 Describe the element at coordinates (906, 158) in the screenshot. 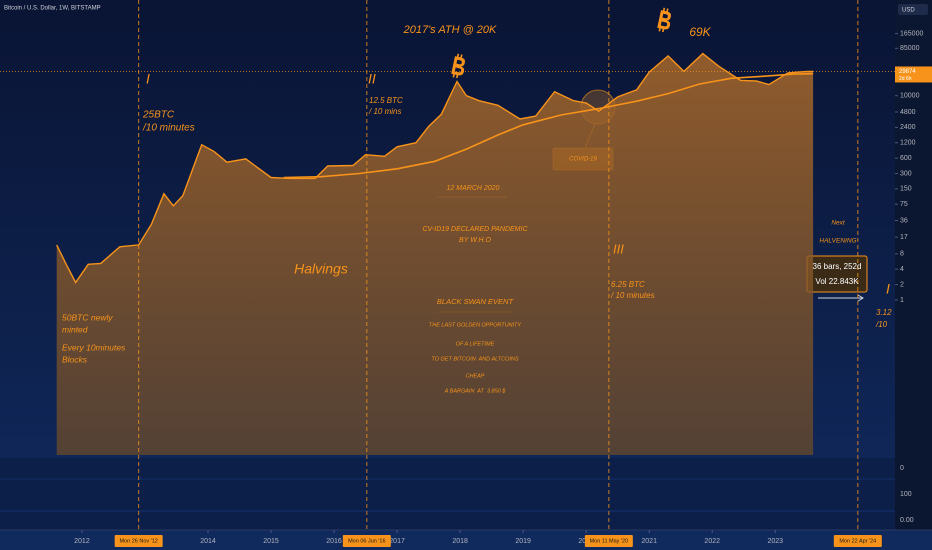

I see `y-tick-label: 600` at that location.